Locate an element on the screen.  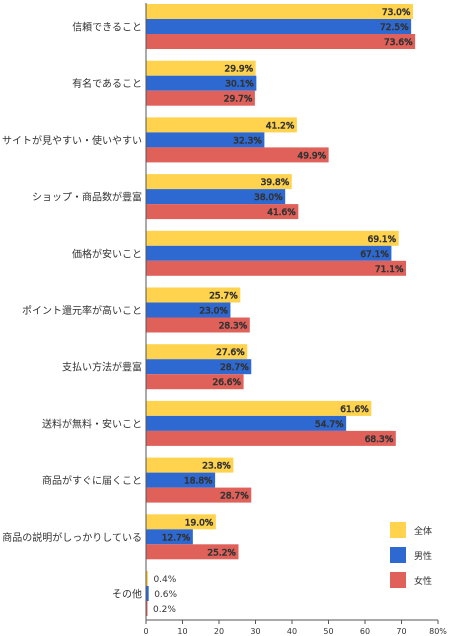
legend-label: 全体 is located at coordinates (423, 531).